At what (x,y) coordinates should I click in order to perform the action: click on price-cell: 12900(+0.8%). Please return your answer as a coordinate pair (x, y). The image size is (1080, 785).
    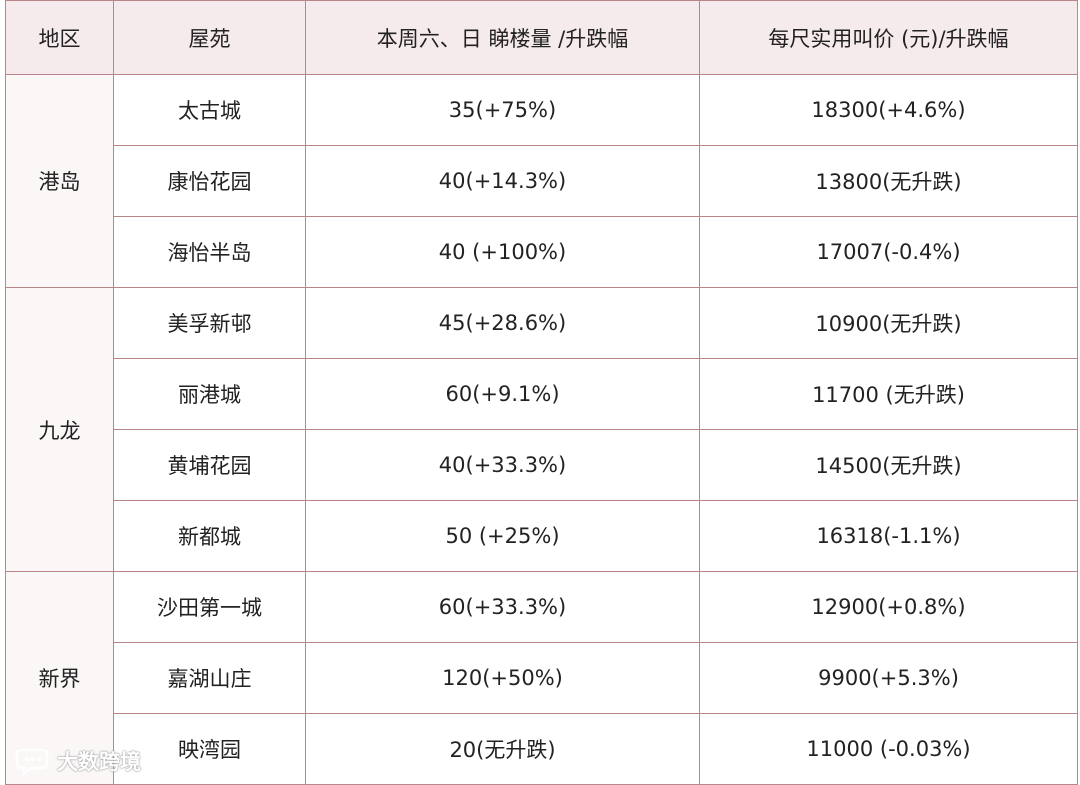
    Looking at the image, I should click on (888, 607).